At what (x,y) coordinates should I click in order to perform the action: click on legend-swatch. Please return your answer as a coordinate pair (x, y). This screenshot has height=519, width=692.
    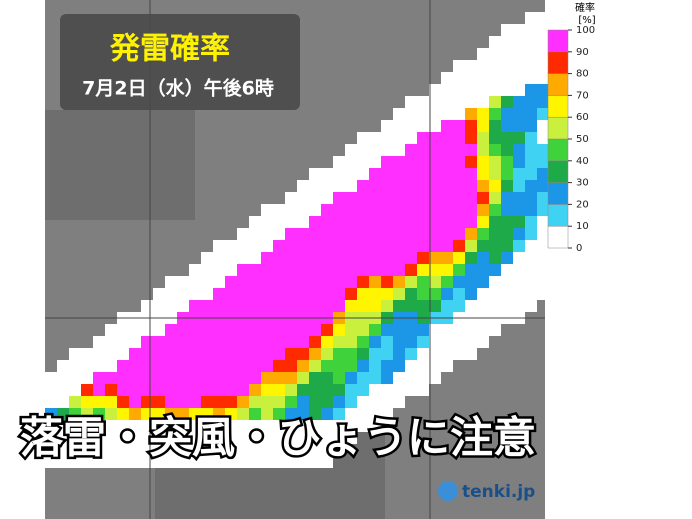
    Looking at the image, I should click on (558, 237).